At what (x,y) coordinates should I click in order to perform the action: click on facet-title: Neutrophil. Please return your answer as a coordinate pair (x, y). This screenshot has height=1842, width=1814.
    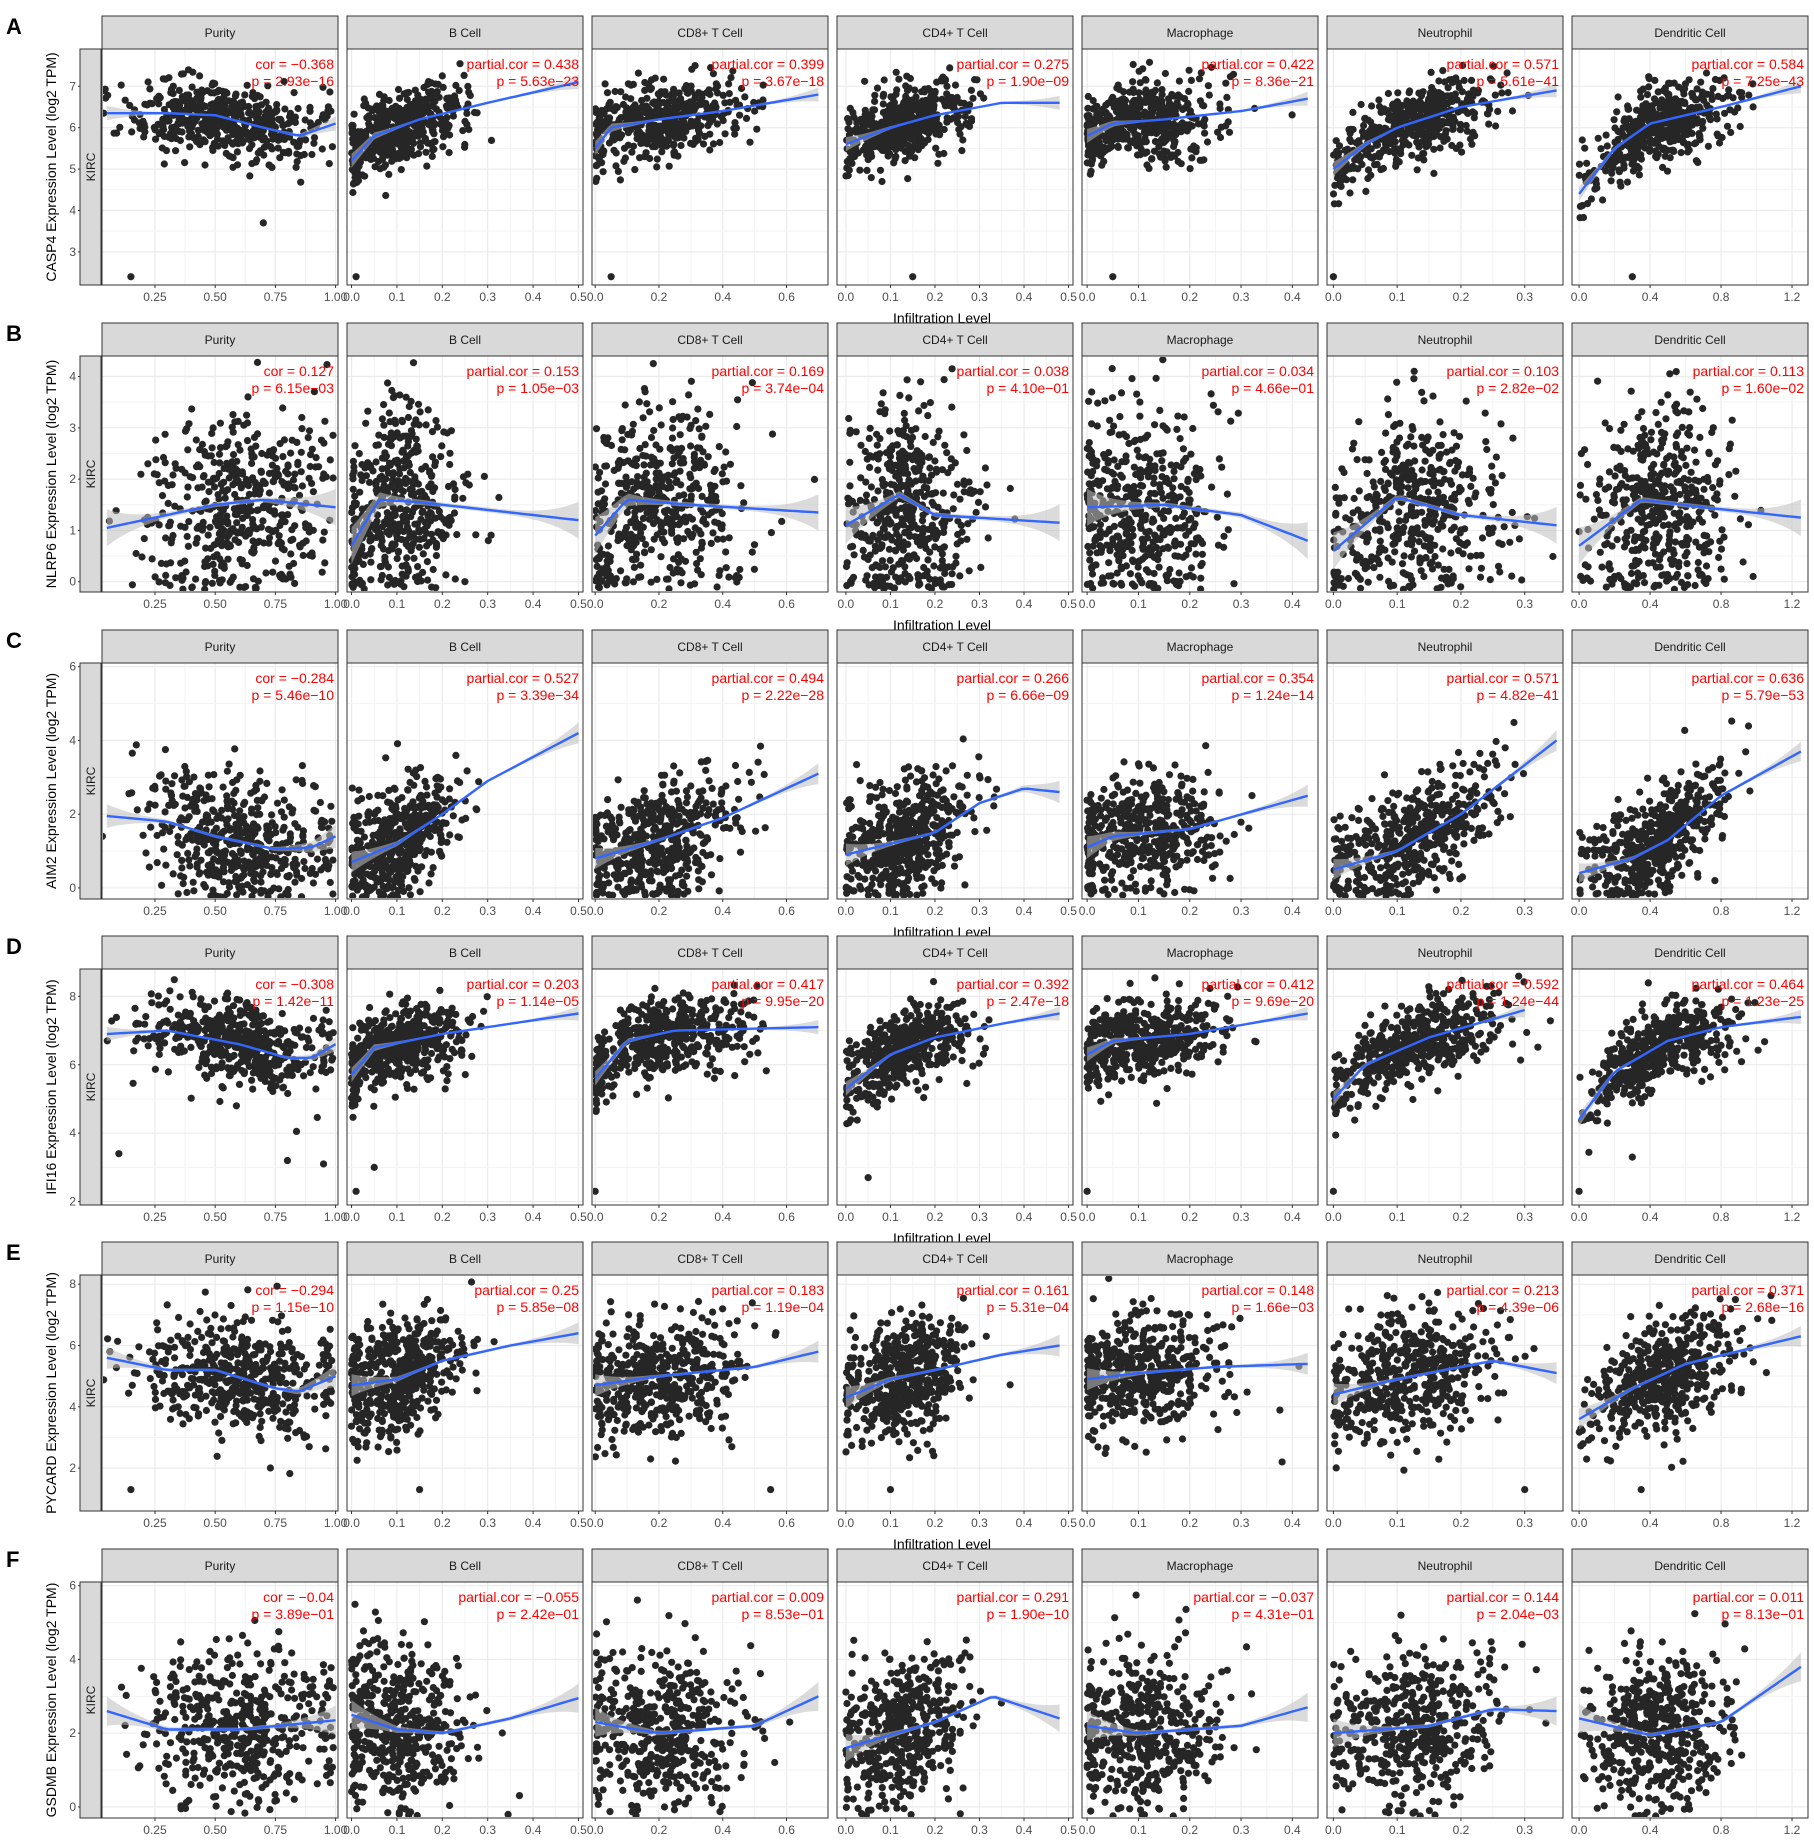
    Looking at the image, I should click on (1445, 33).